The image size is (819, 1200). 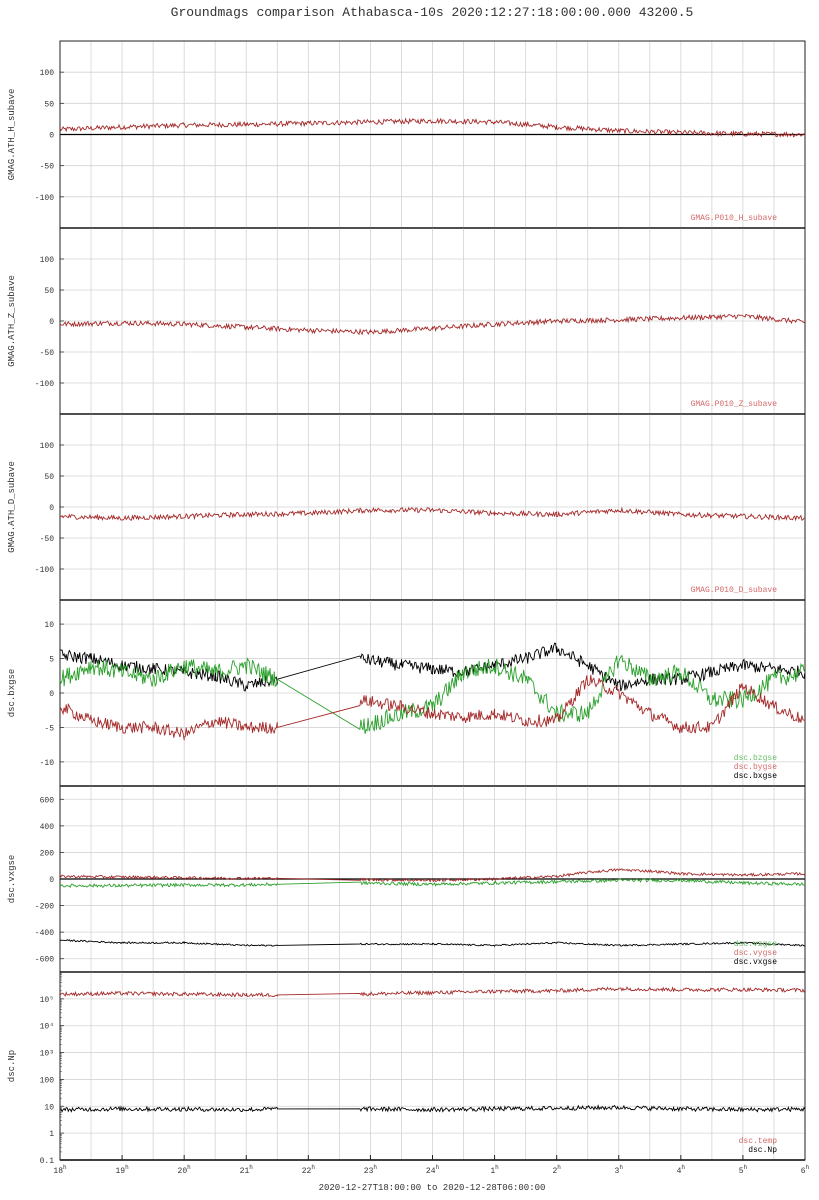 I want to click on y-tick-label: 0.1, so click(x=47, y=1161).